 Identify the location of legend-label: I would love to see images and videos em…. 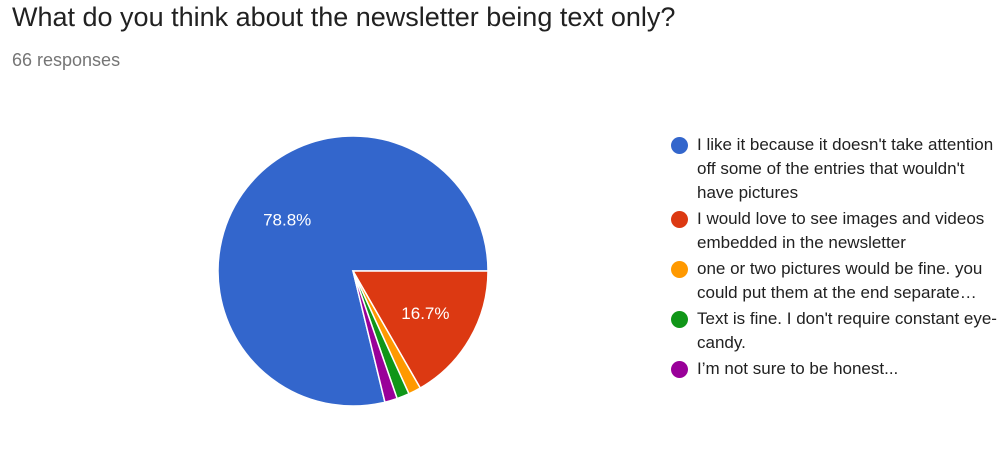
(841, 230).